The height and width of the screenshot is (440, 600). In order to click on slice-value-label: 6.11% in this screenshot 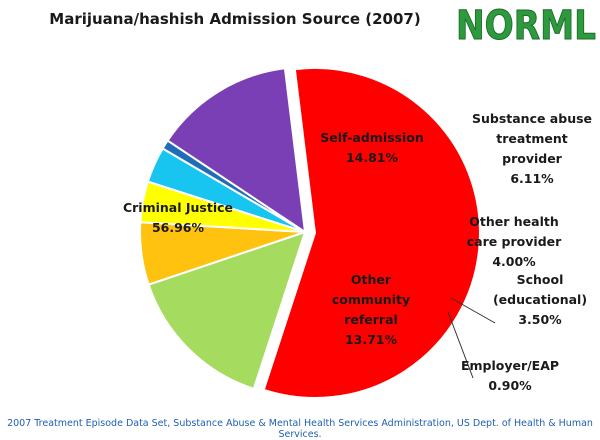, I will do `click(532, 178)`.